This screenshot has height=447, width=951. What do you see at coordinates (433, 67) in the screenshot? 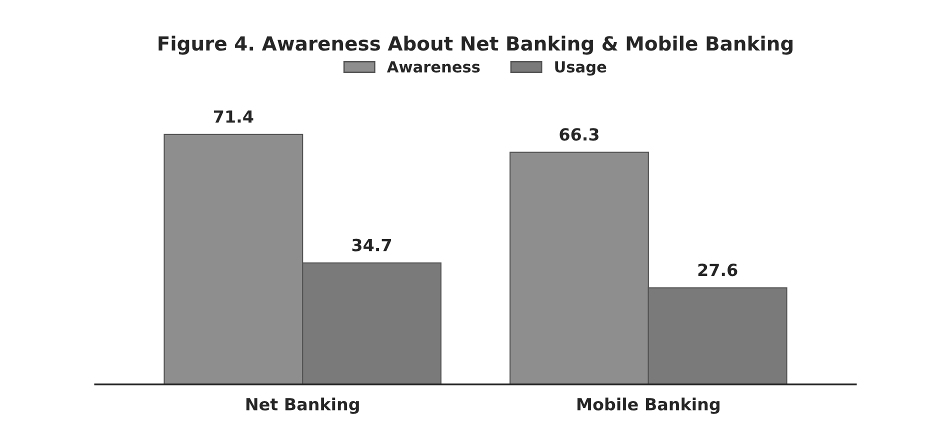
I see `legend-label: Awareness` at bounding box center [433, 67].